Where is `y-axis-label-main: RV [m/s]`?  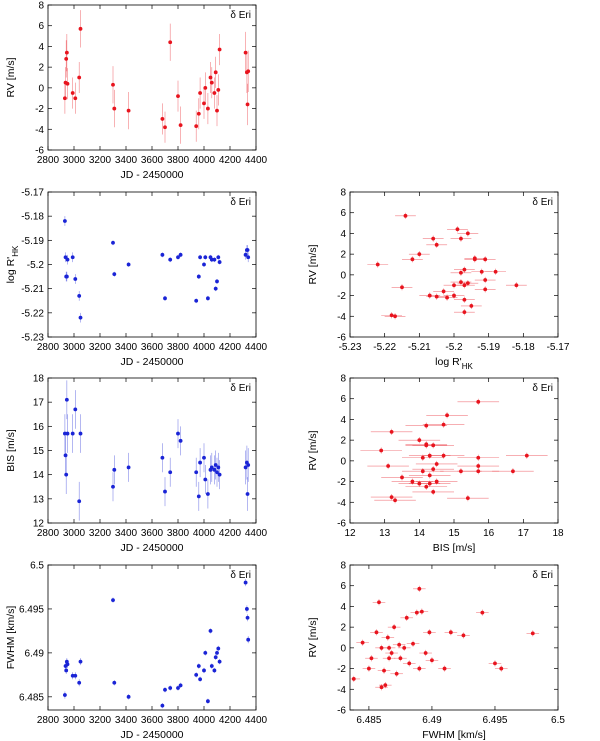
y-axis-label-main: RV [m/s] is located at coordinates (313, 637).